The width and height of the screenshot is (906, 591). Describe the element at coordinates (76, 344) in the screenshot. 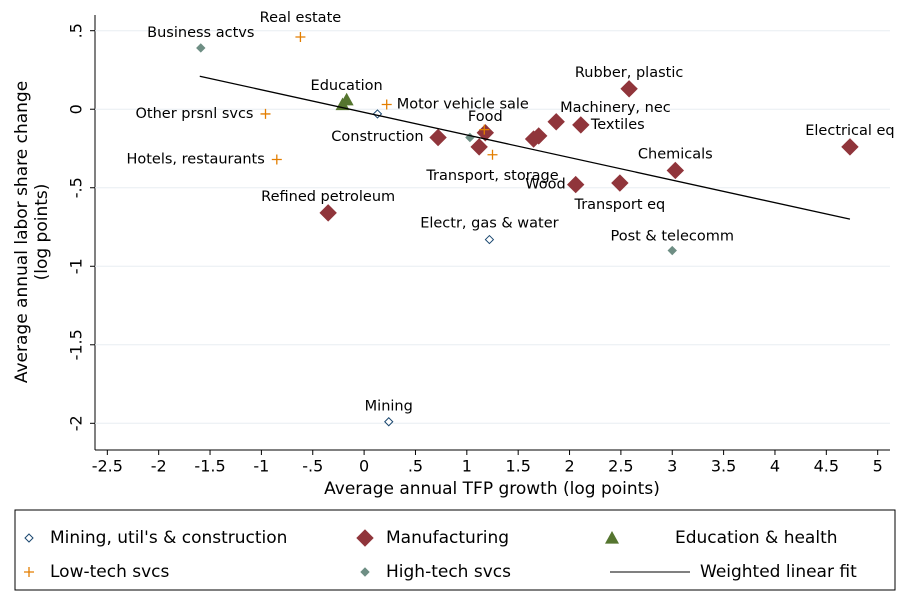

I see `y-tick-label: -1.5` at that location.